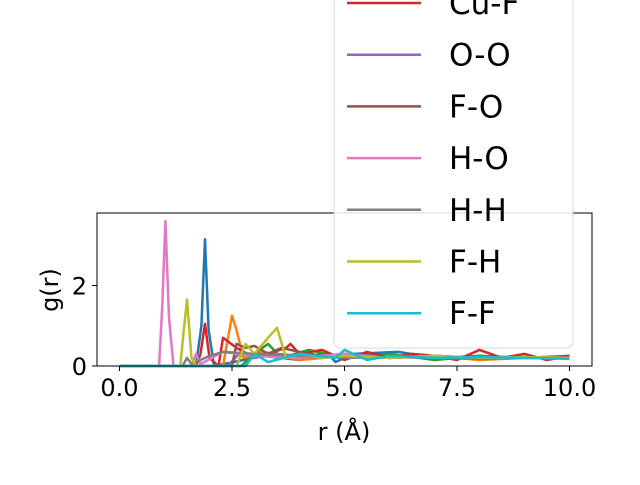  Describe the element at coordinates (480, 56) in the screenshot. I see `legend-label: O-O` at that location.